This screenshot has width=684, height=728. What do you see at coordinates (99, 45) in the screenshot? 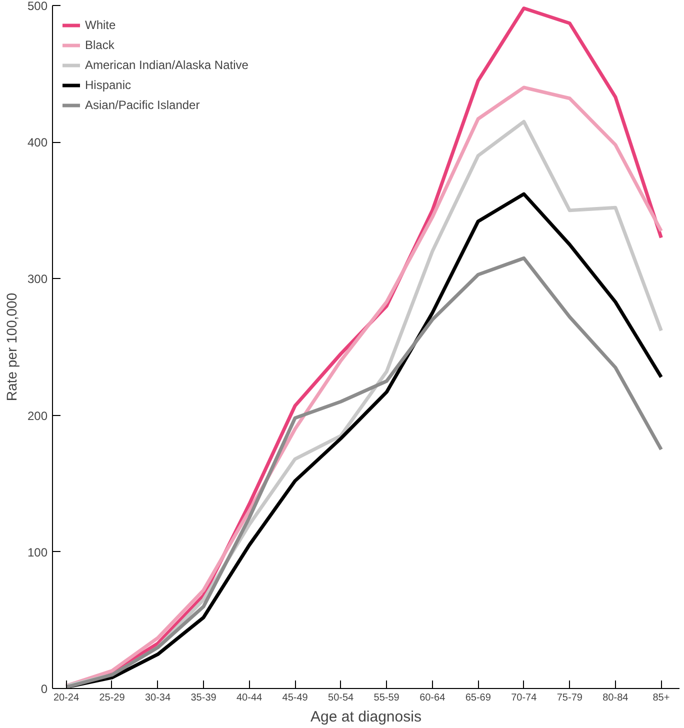
I see `legend-label: Black` at bounding box center [99, 45].